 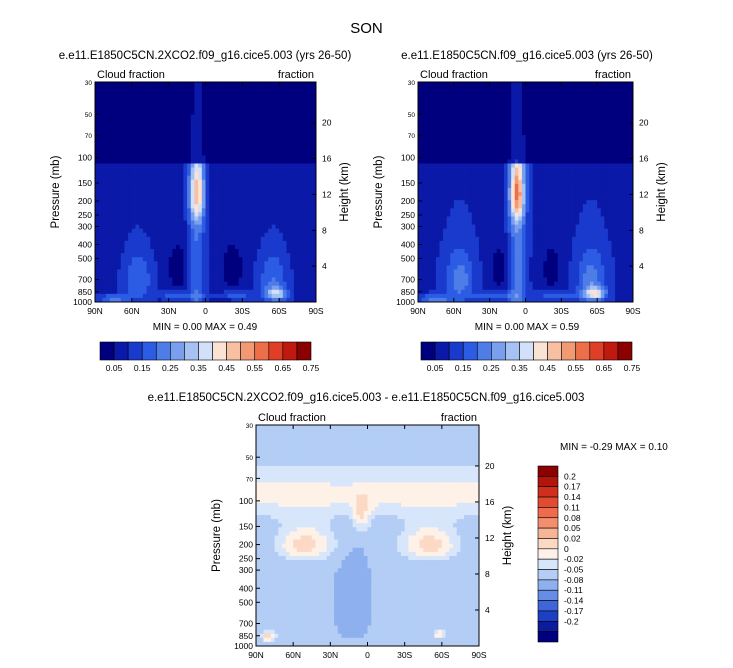 I want to click on colorbar-box, so click(x=219, y=351).